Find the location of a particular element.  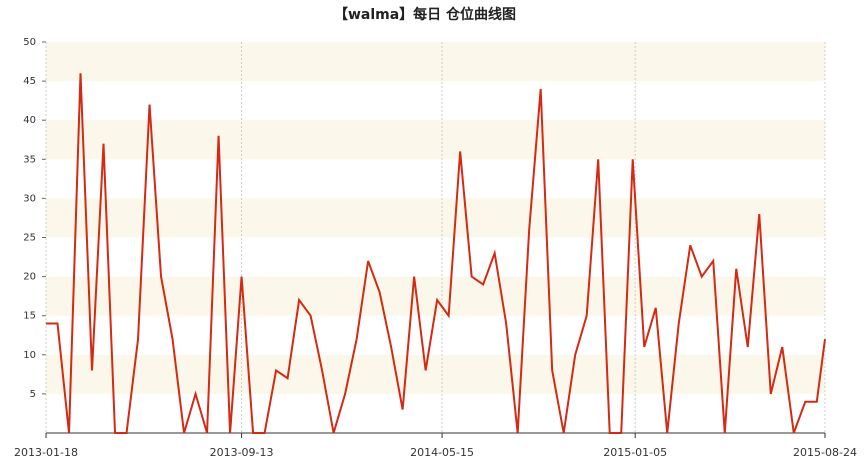

x-tick-label: 2013-09-13 is located at coordinates (242, 452).